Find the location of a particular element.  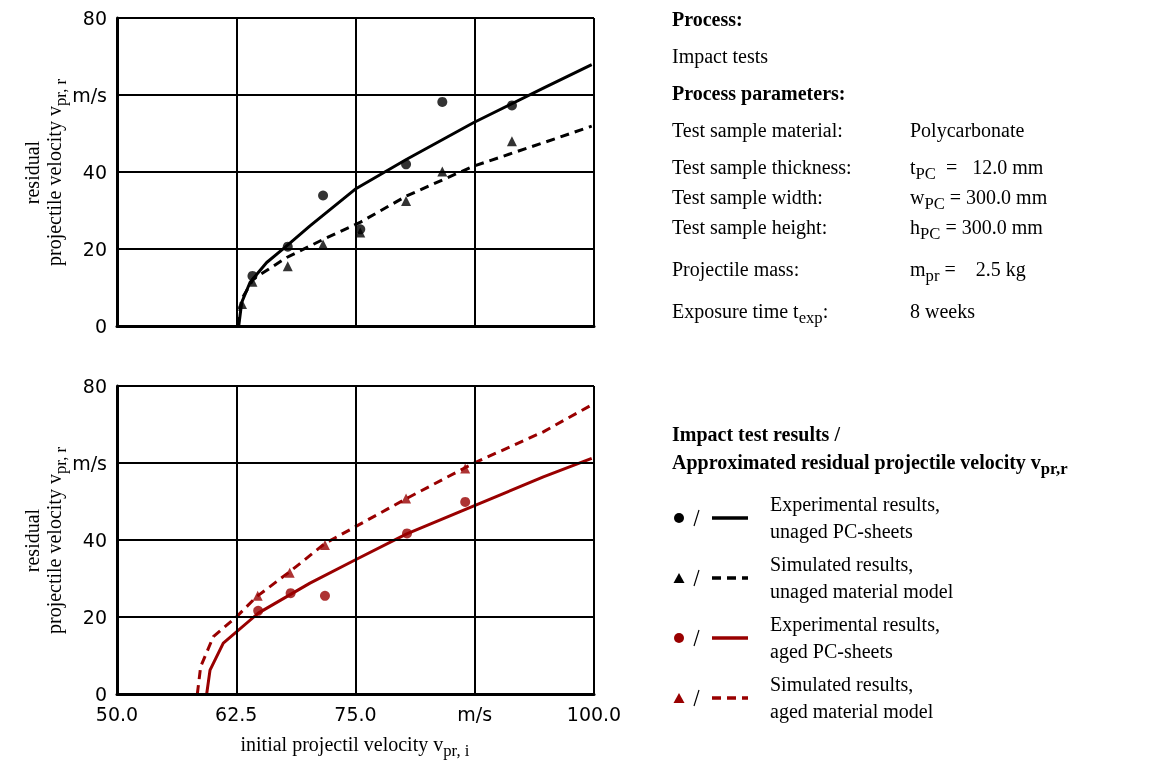

text: Projectile mass: m$_{pr}$ = 2.5 kg is located at coordinates (849, 271).